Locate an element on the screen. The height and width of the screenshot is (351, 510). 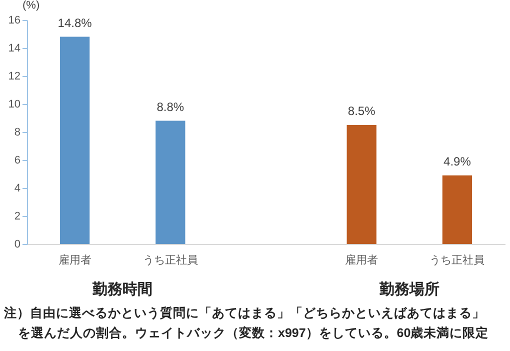
y-tick-label: 10 is located at coordinates (14, 104).